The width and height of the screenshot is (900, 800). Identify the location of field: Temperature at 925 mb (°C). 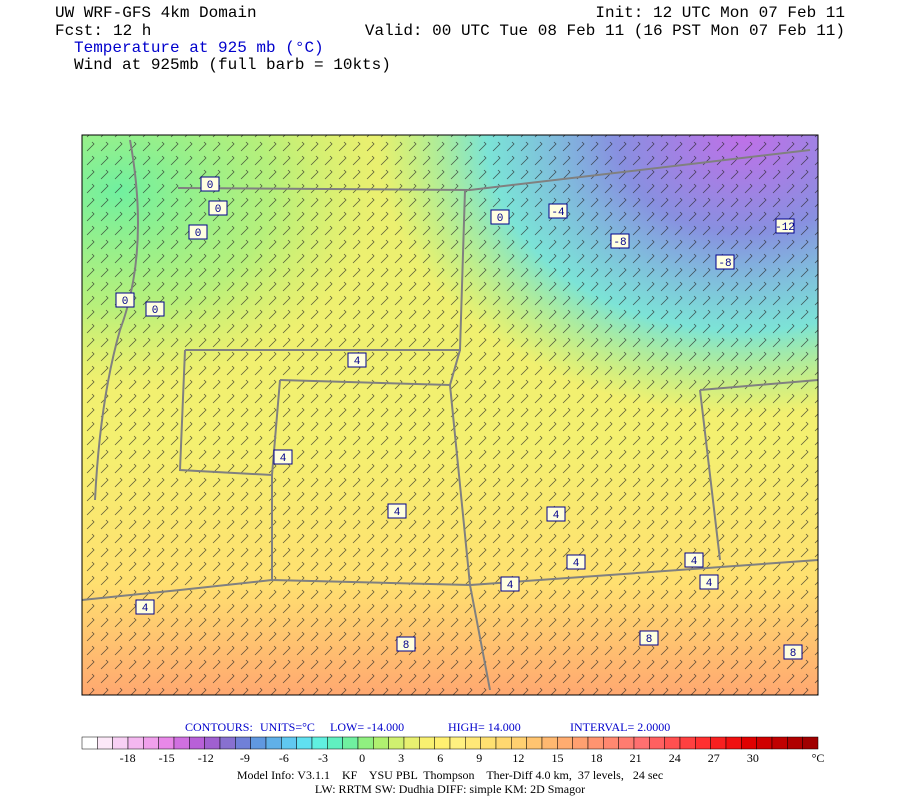
(199, 48).